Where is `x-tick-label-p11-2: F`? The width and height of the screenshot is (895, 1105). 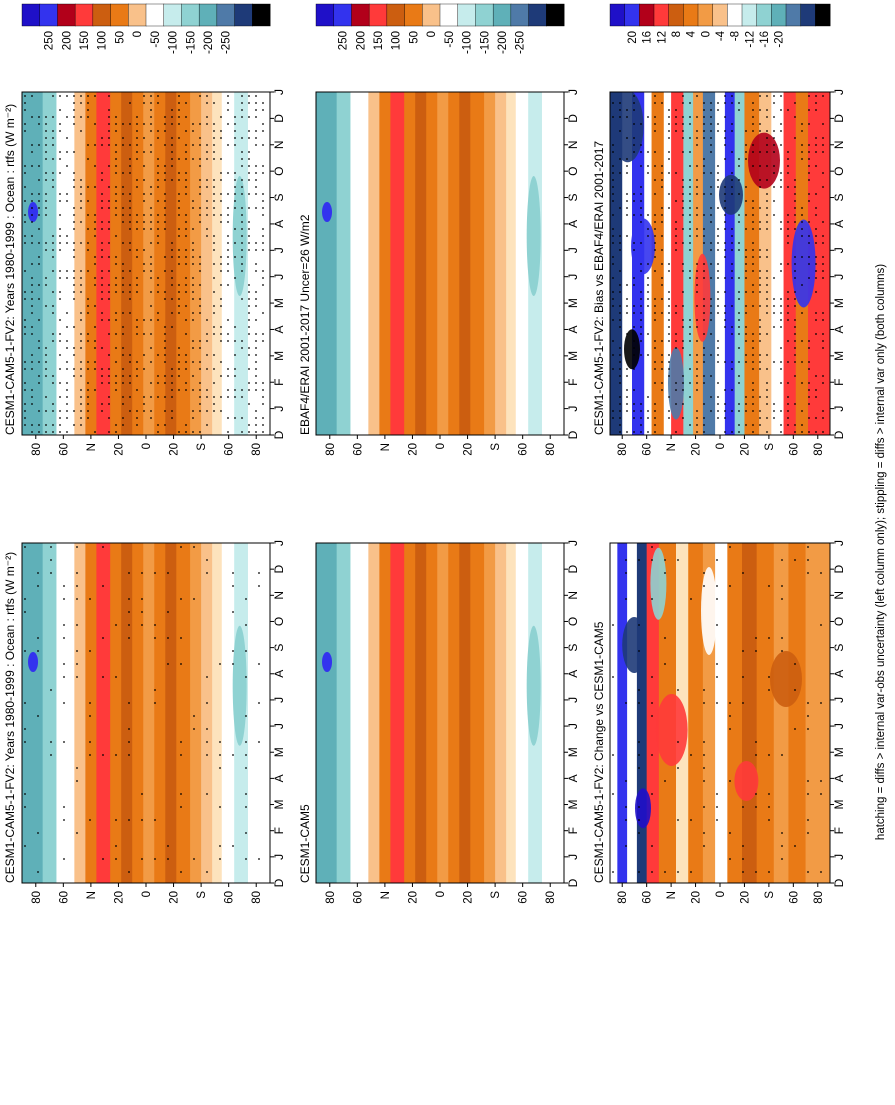 x-tick-label-p11-2: F is located at coordinates (279, 382).